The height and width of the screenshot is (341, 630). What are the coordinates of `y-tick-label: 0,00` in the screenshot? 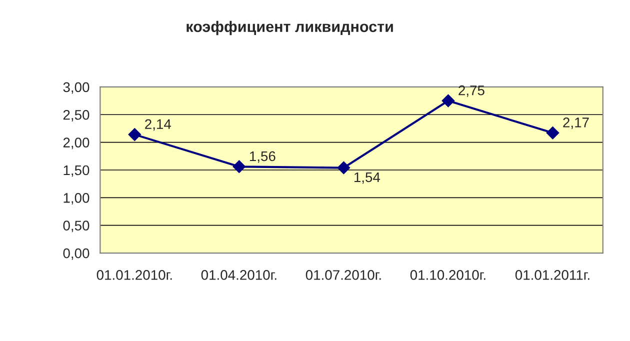 It's located at (76, 254).